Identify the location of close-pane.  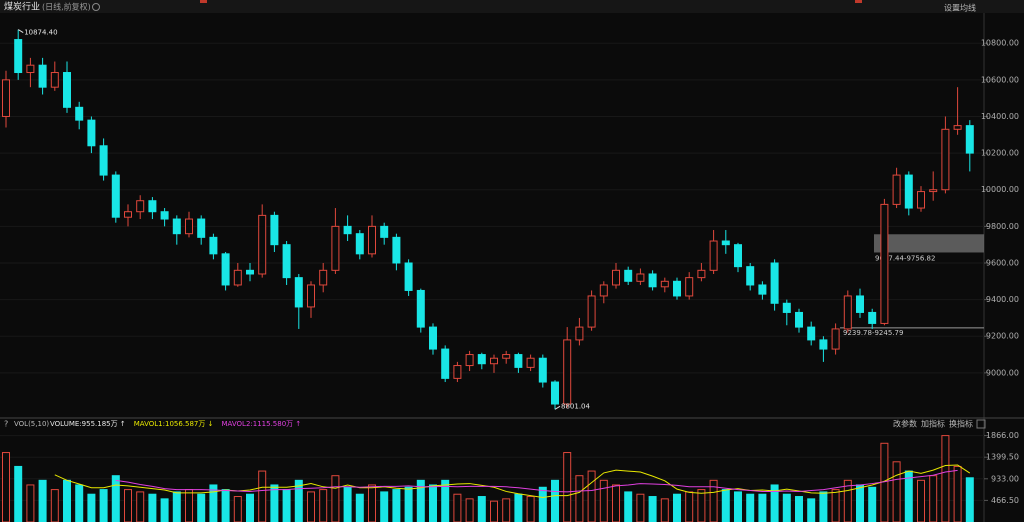
(981, 424).